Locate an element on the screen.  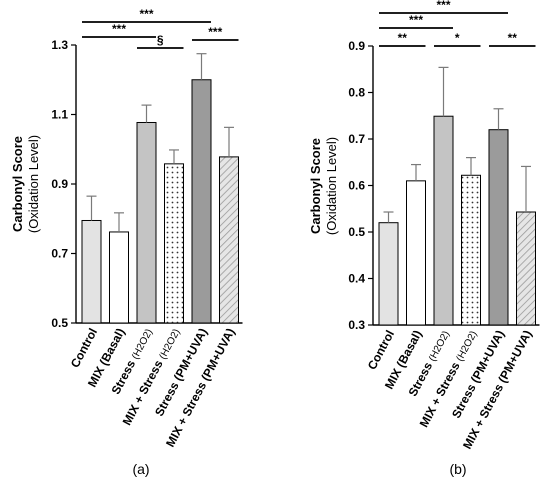
y-tick-label: 0.3 is located at coordinates (356, 325).